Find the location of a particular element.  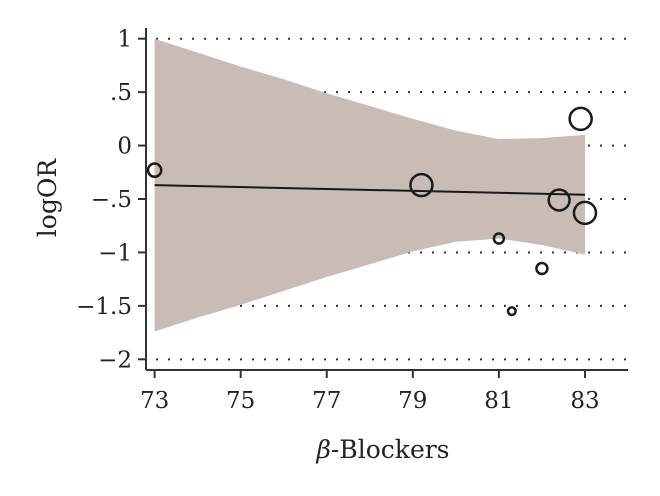

x-axis-title-text: -Blockers is located at coordinates (390, 449).